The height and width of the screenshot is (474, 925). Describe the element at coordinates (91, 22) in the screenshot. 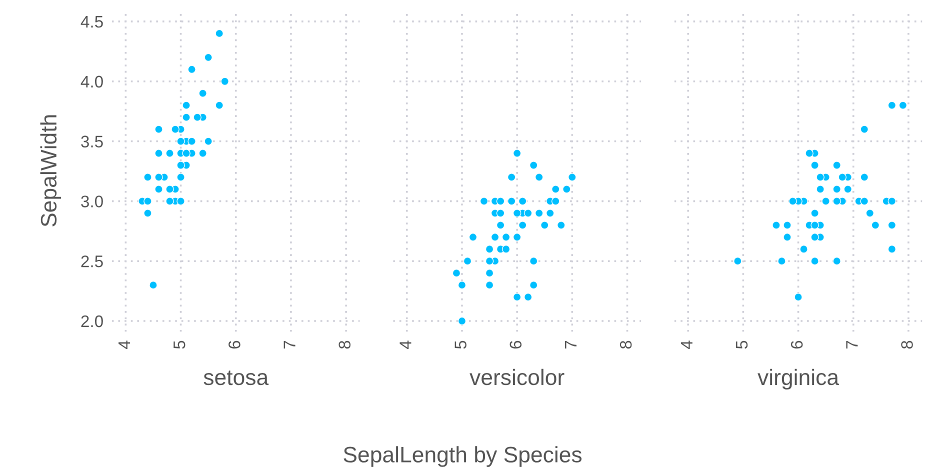

I see `y-tick-label: 4.5` at that location.